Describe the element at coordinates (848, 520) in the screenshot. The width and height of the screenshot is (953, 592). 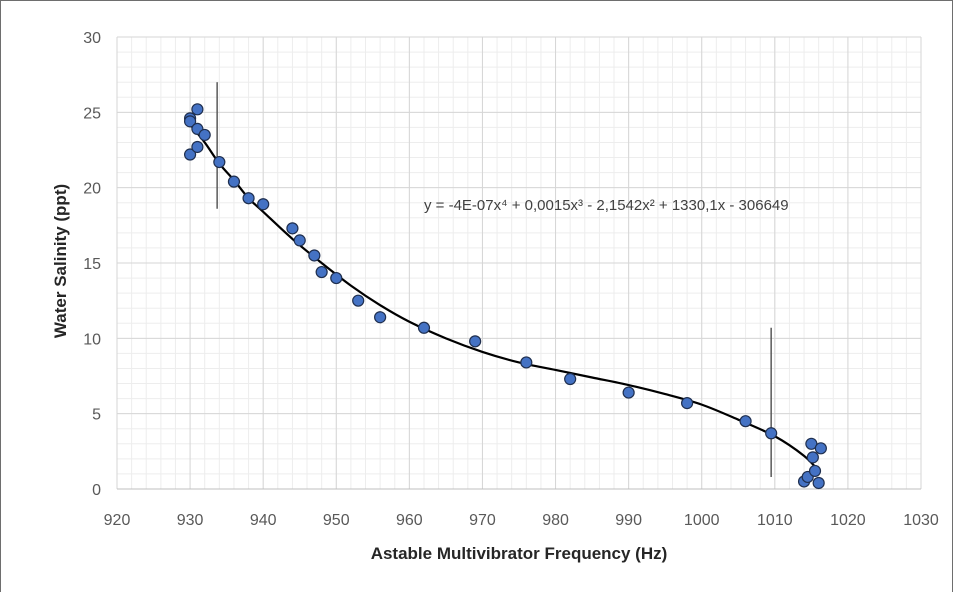
I see `x-tick-label: 1020` at that location.